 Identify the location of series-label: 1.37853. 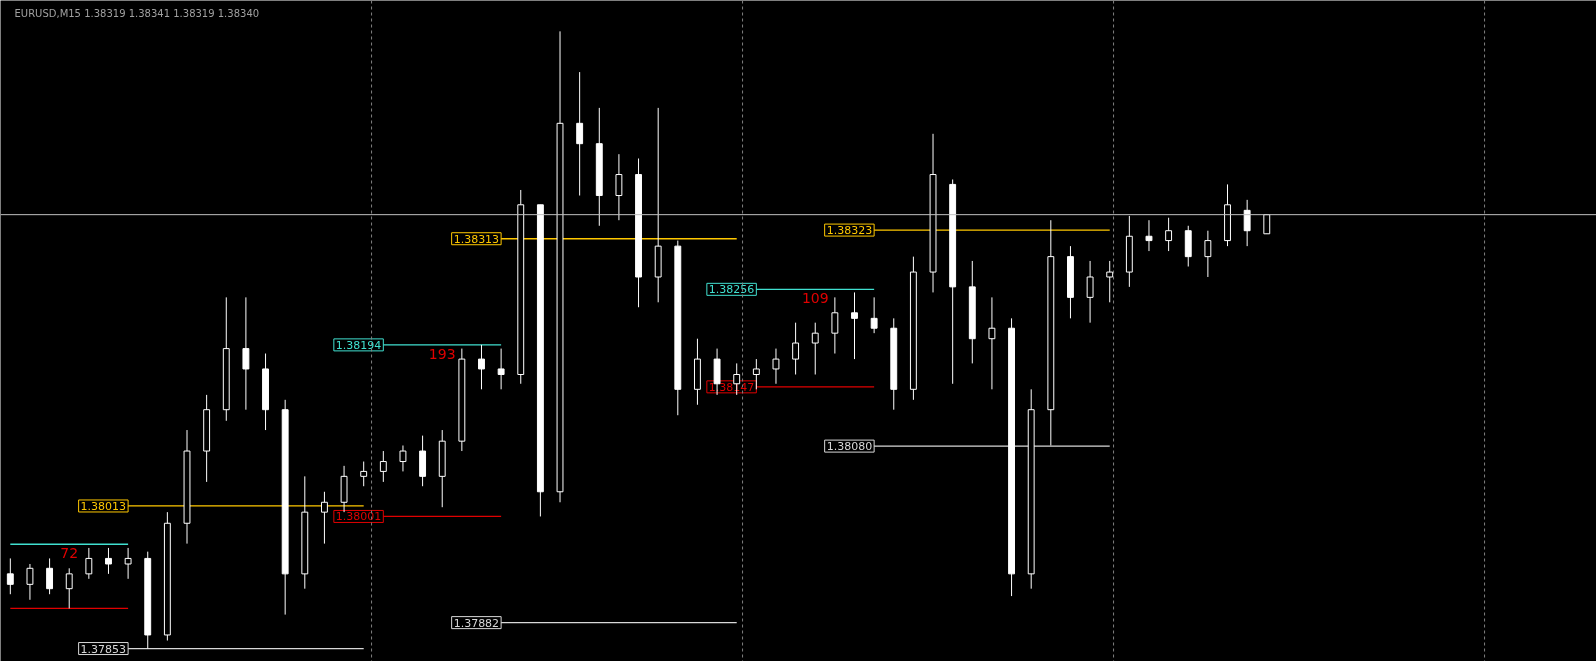
(103, 649).